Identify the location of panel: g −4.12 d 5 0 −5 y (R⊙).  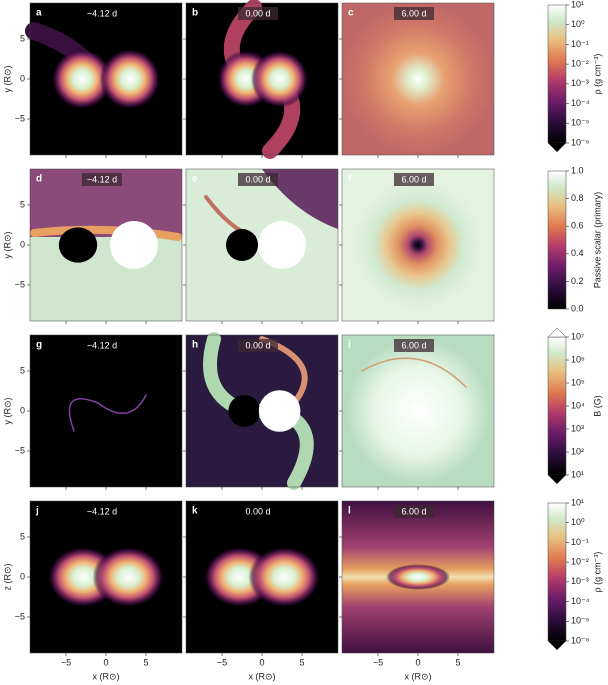
(92, 412).